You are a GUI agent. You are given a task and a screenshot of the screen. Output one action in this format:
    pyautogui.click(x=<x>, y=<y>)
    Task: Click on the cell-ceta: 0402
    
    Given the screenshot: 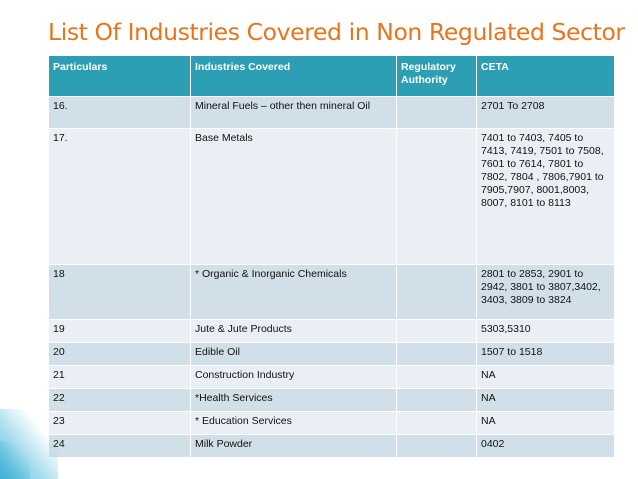 What is the action you would take?
    pyautogui.click(x=545, y=446)
    